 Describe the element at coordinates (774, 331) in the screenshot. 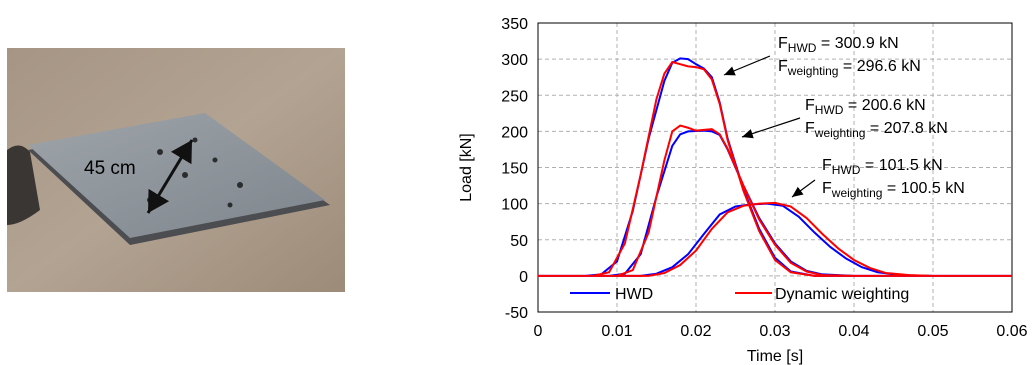

I see `x-tick-label: 0.03` at that location.